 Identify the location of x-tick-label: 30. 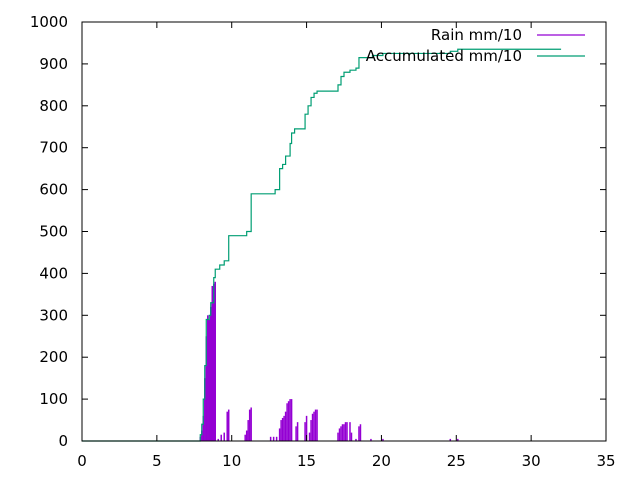
(531, 461).